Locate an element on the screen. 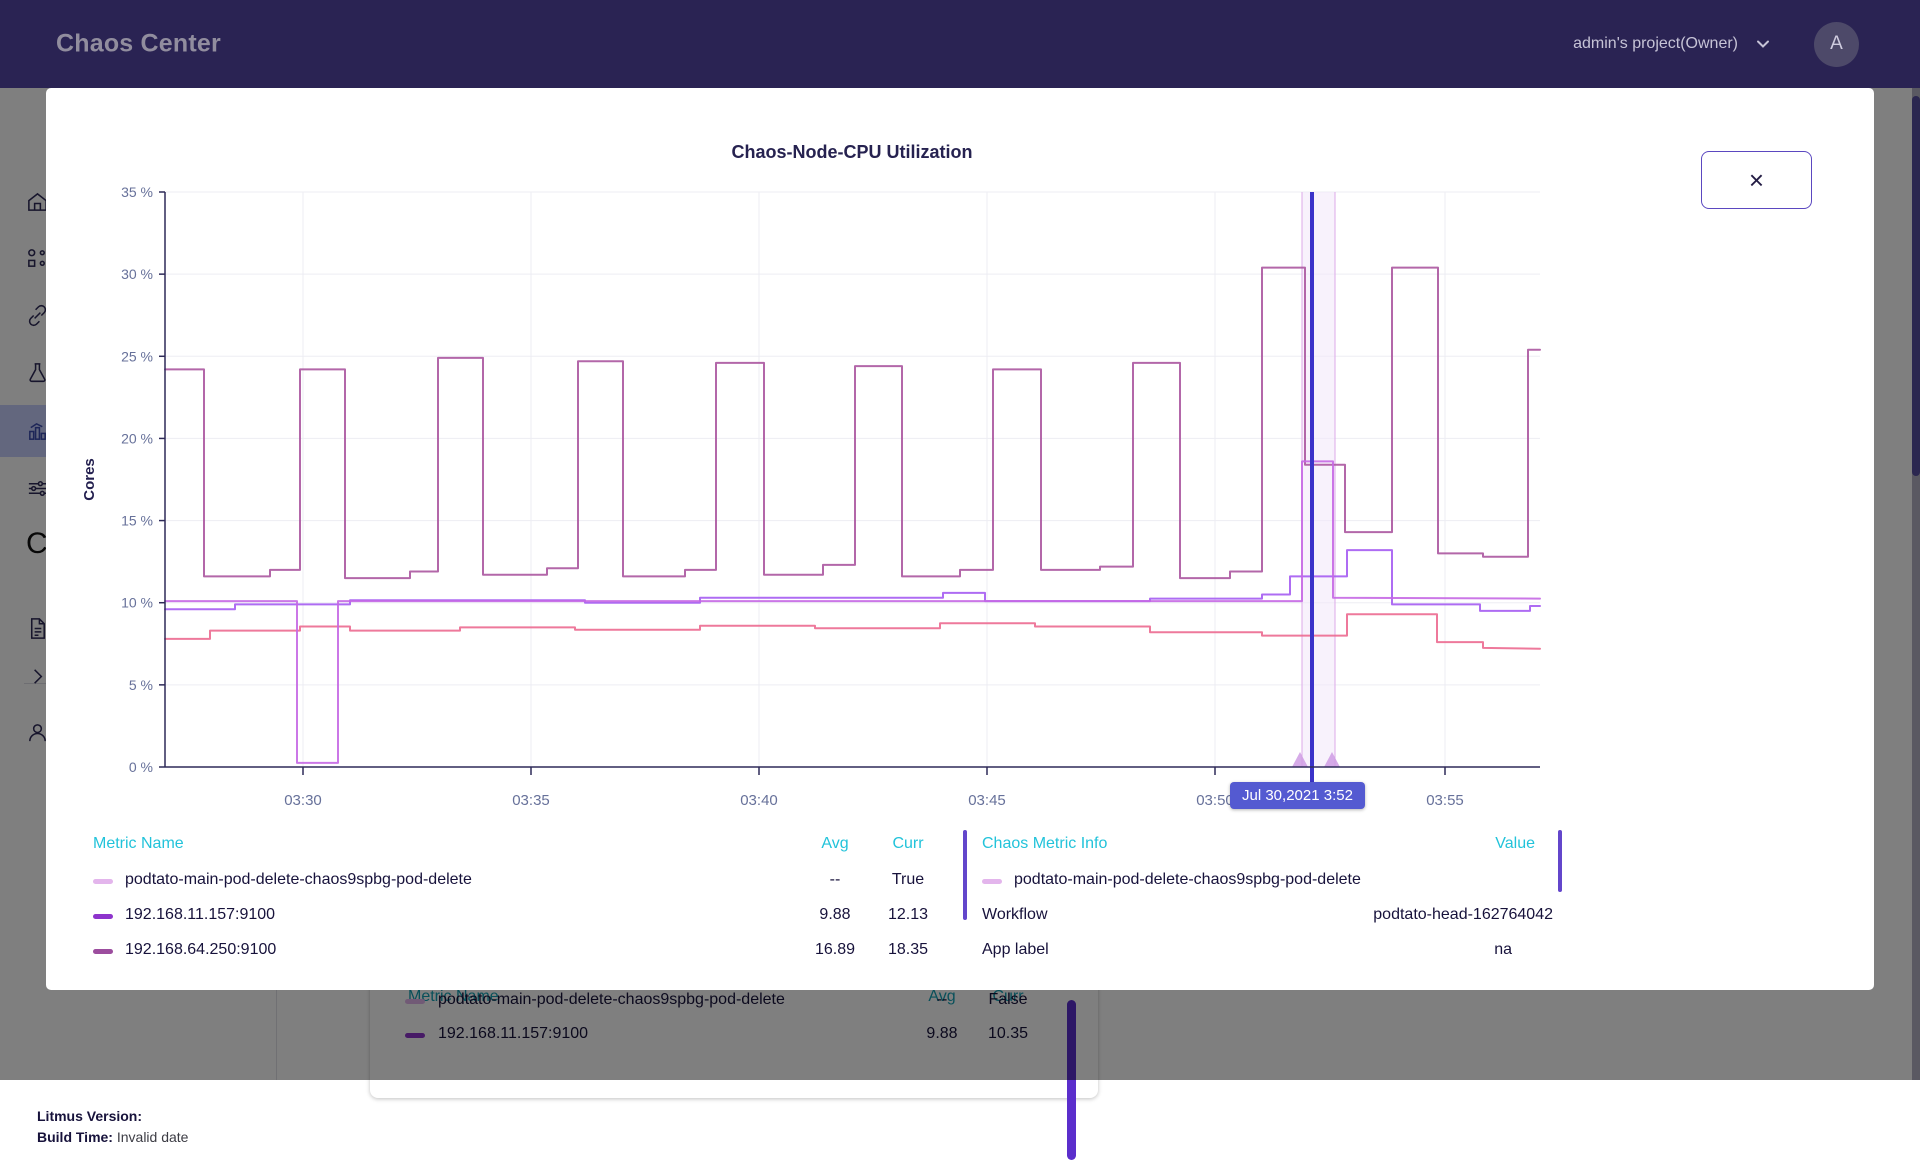 This screenshot has height=1160, width=1920. series-curr: 18.35 is located at coordinates (908, 949).